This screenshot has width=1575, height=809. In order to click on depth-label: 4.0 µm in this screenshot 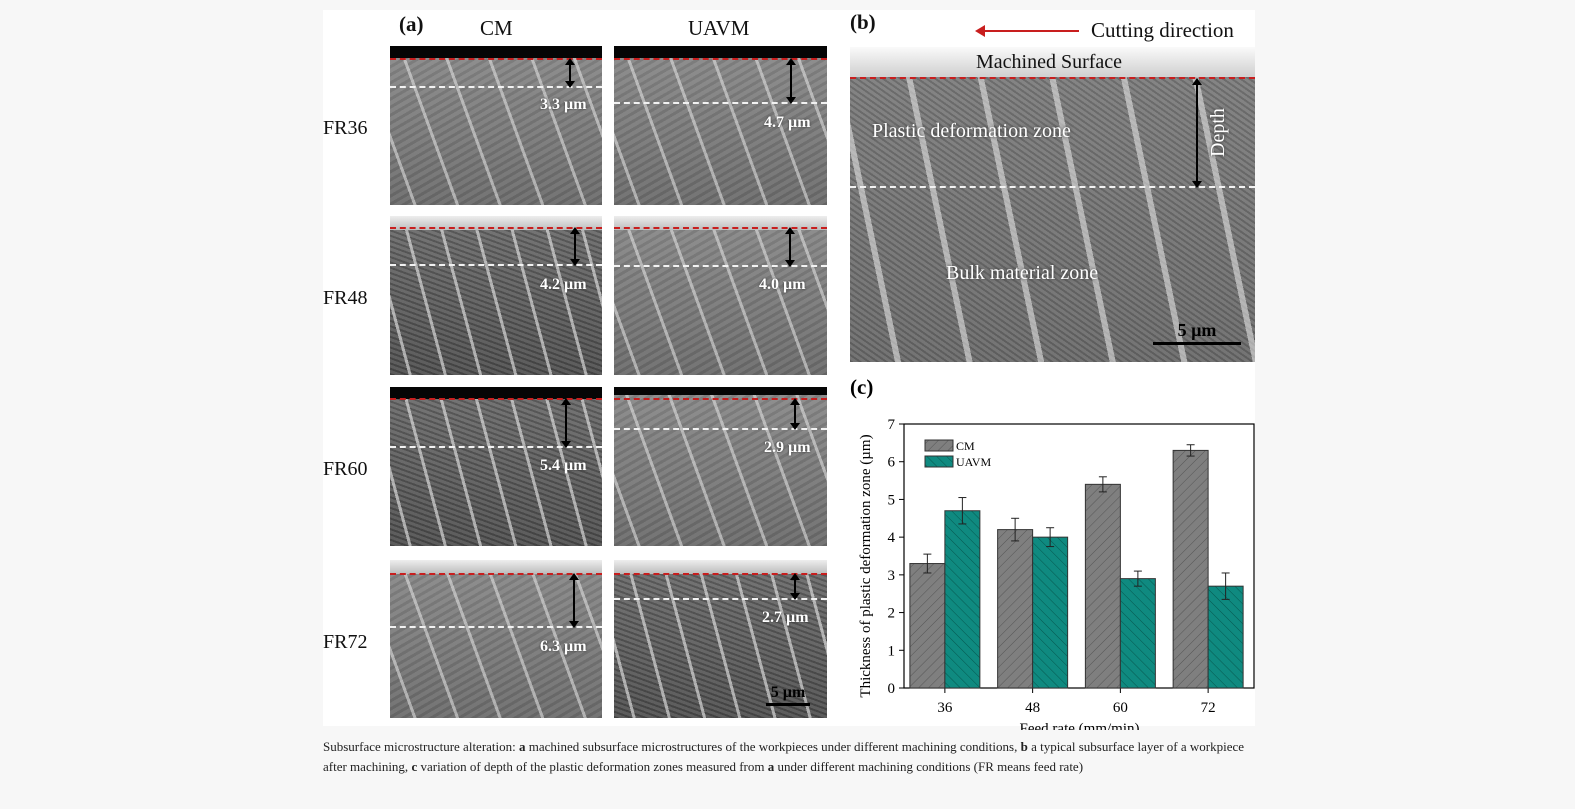, I will do `click(782, 284)`.